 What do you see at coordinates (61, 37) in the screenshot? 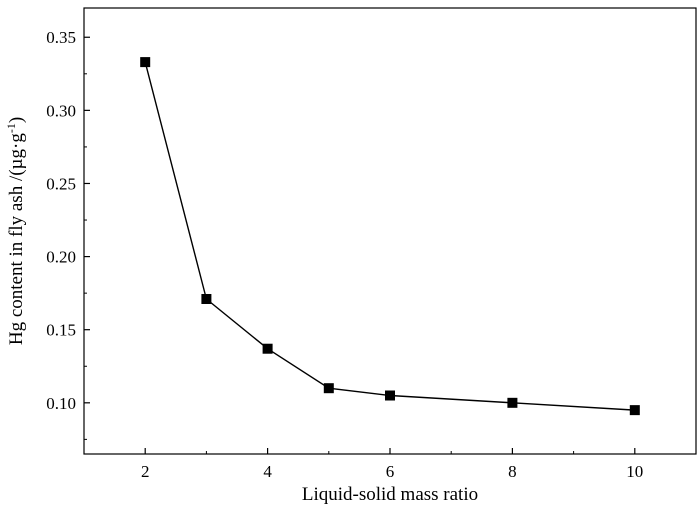
I see `y-tick-label: 0.35` at bounding box center [61, 37].